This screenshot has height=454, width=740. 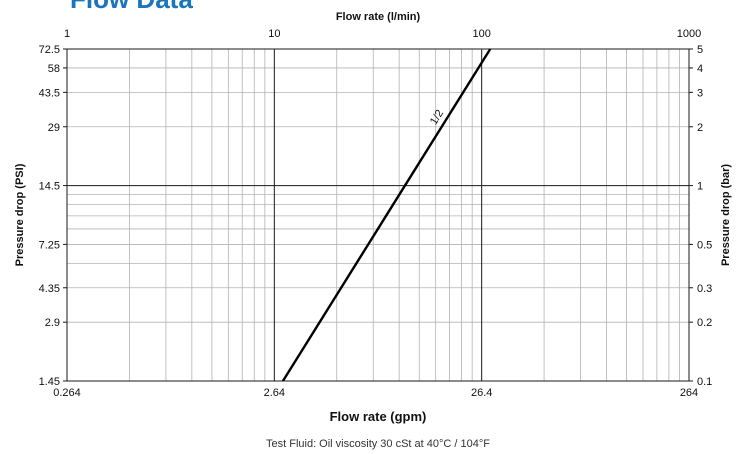 What do you see at coordinates (726, 215) in the screenshot?
I see `right-axis-title: Pressure drop (bar)` at bounding box center [726, 215].